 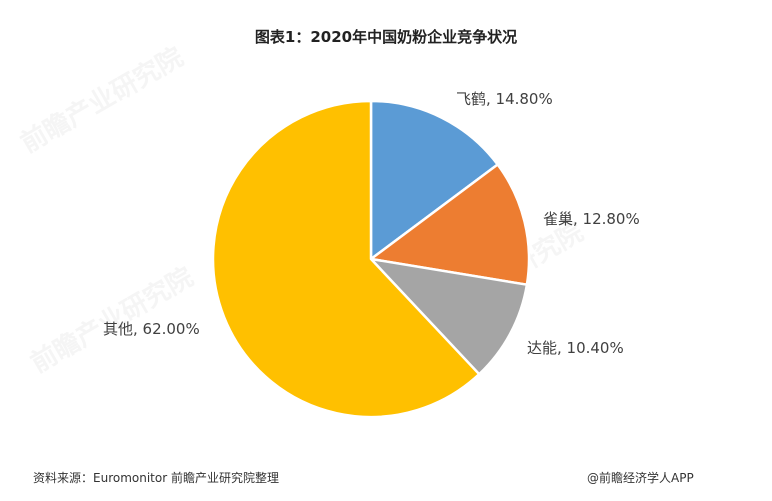 What do you see at coordinates (591, 219) in the screenshot?
I see `label-nestle: 雀巢, 12.80%` at bounding box center [591, 219].